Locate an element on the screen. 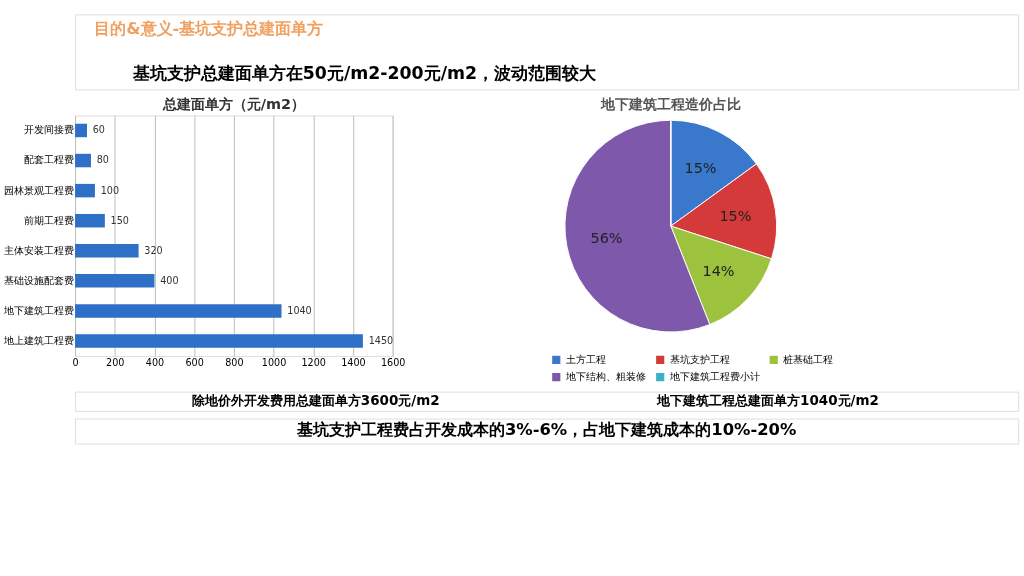 This screenshot has width=1024, height=576. legend-label: 基坑支护工程 is located at coordinates (699, 359).